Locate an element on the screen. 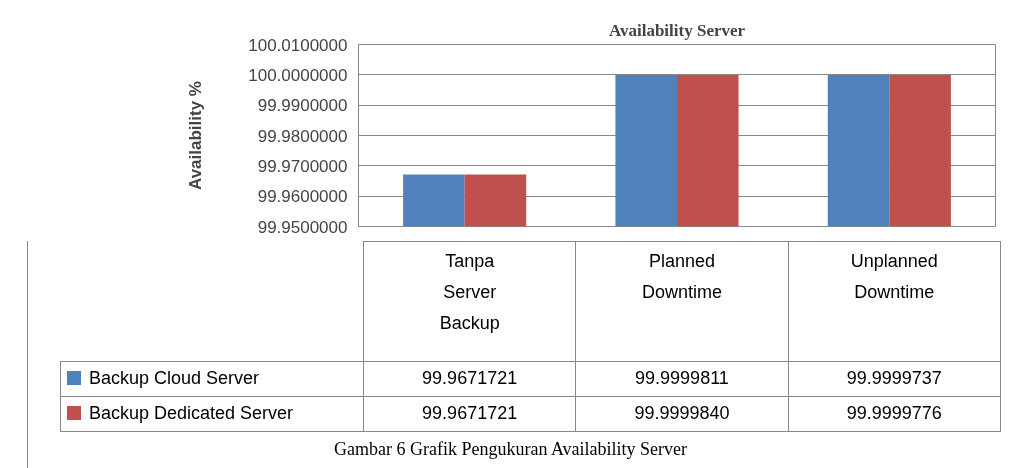  x-tick-label: Planned Downtime is located at coordinates (682, 301).